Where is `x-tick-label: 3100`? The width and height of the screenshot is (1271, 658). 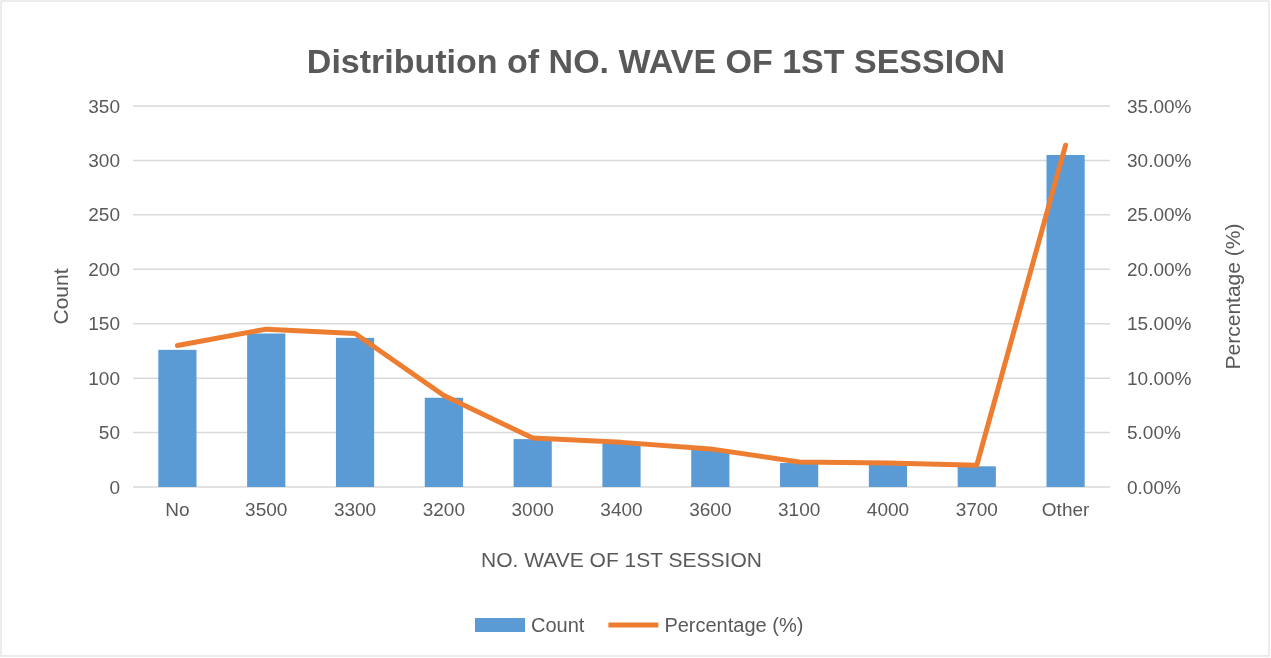 x-tick-label: 3100 is located at coordinates (799, 509).